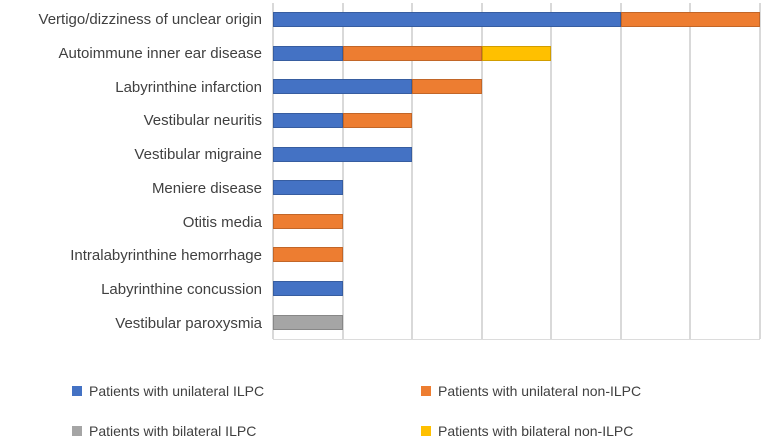 The height and width of the screenshot is (443, 765). Describe the element at coordinates (540, 391) in the screenshot. I see `legend-label: Patients with unilateral non-ILPC` at that location.